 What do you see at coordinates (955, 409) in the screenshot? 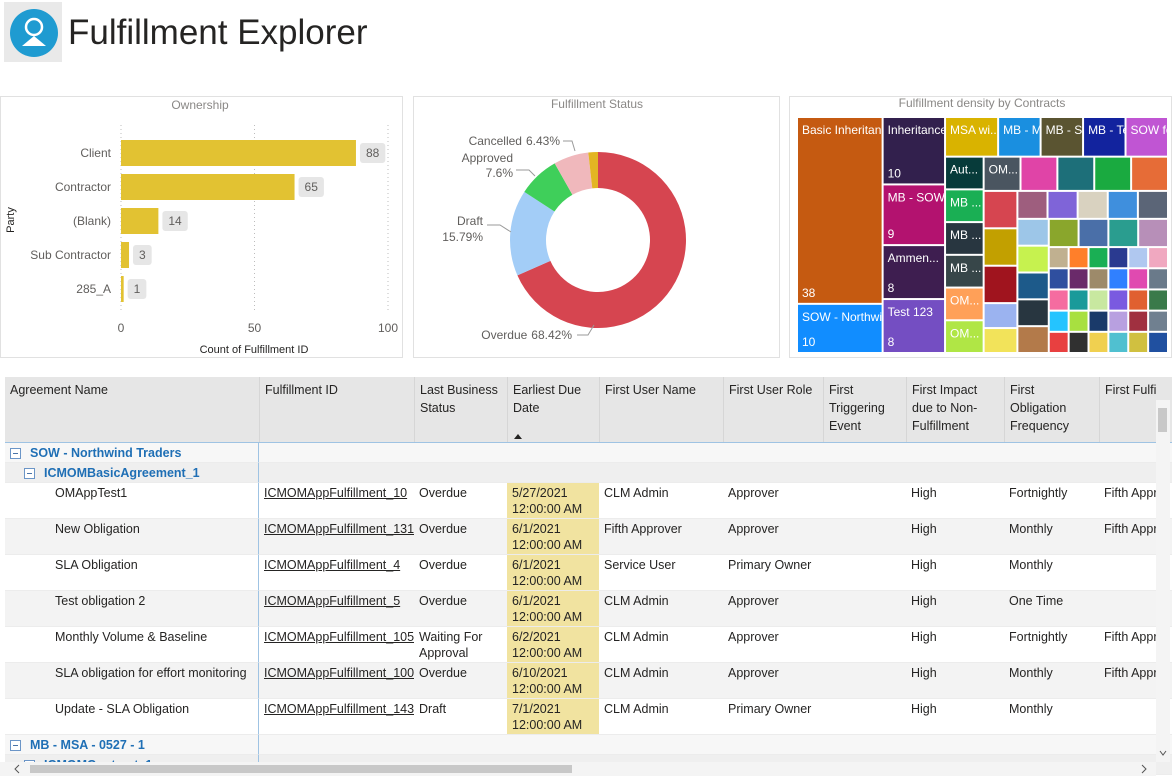
I see `column-header: First Impact due to Non-Fulfillment` at bounding box center [955, 409].